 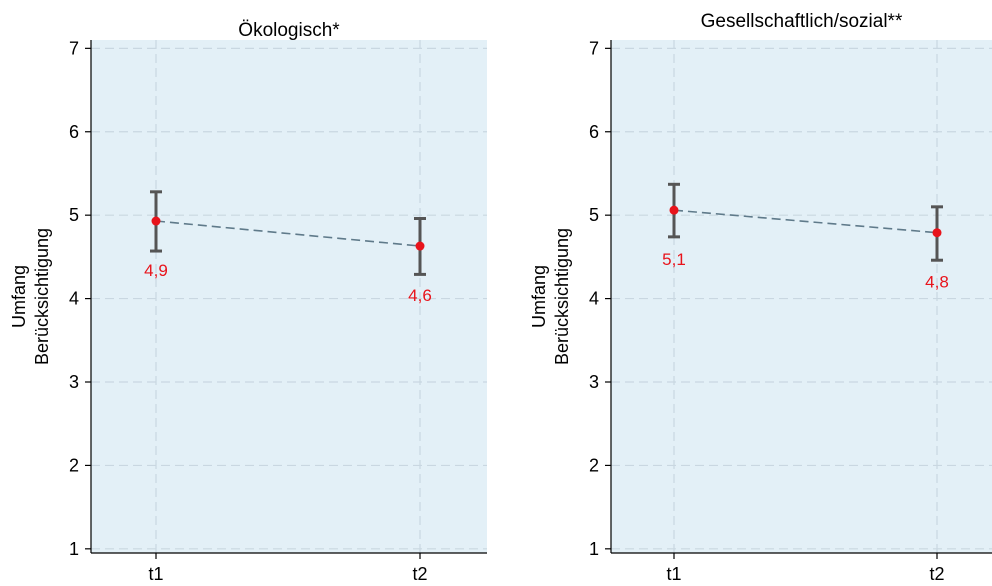 What do you see at coordinates (289, 30) in the screenshot?
I see `chart-title: Ökologisch*` at bounding box center [289, 30].